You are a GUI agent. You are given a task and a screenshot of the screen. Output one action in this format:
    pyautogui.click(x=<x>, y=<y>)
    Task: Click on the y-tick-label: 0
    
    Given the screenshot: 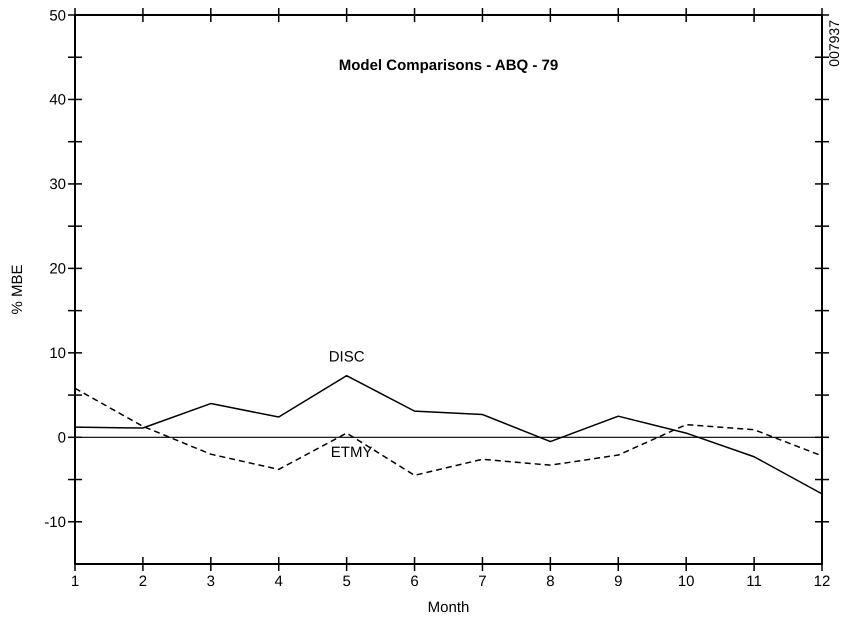 What is the action you would take?
    pyautogui.click(x=62, y=438)
    